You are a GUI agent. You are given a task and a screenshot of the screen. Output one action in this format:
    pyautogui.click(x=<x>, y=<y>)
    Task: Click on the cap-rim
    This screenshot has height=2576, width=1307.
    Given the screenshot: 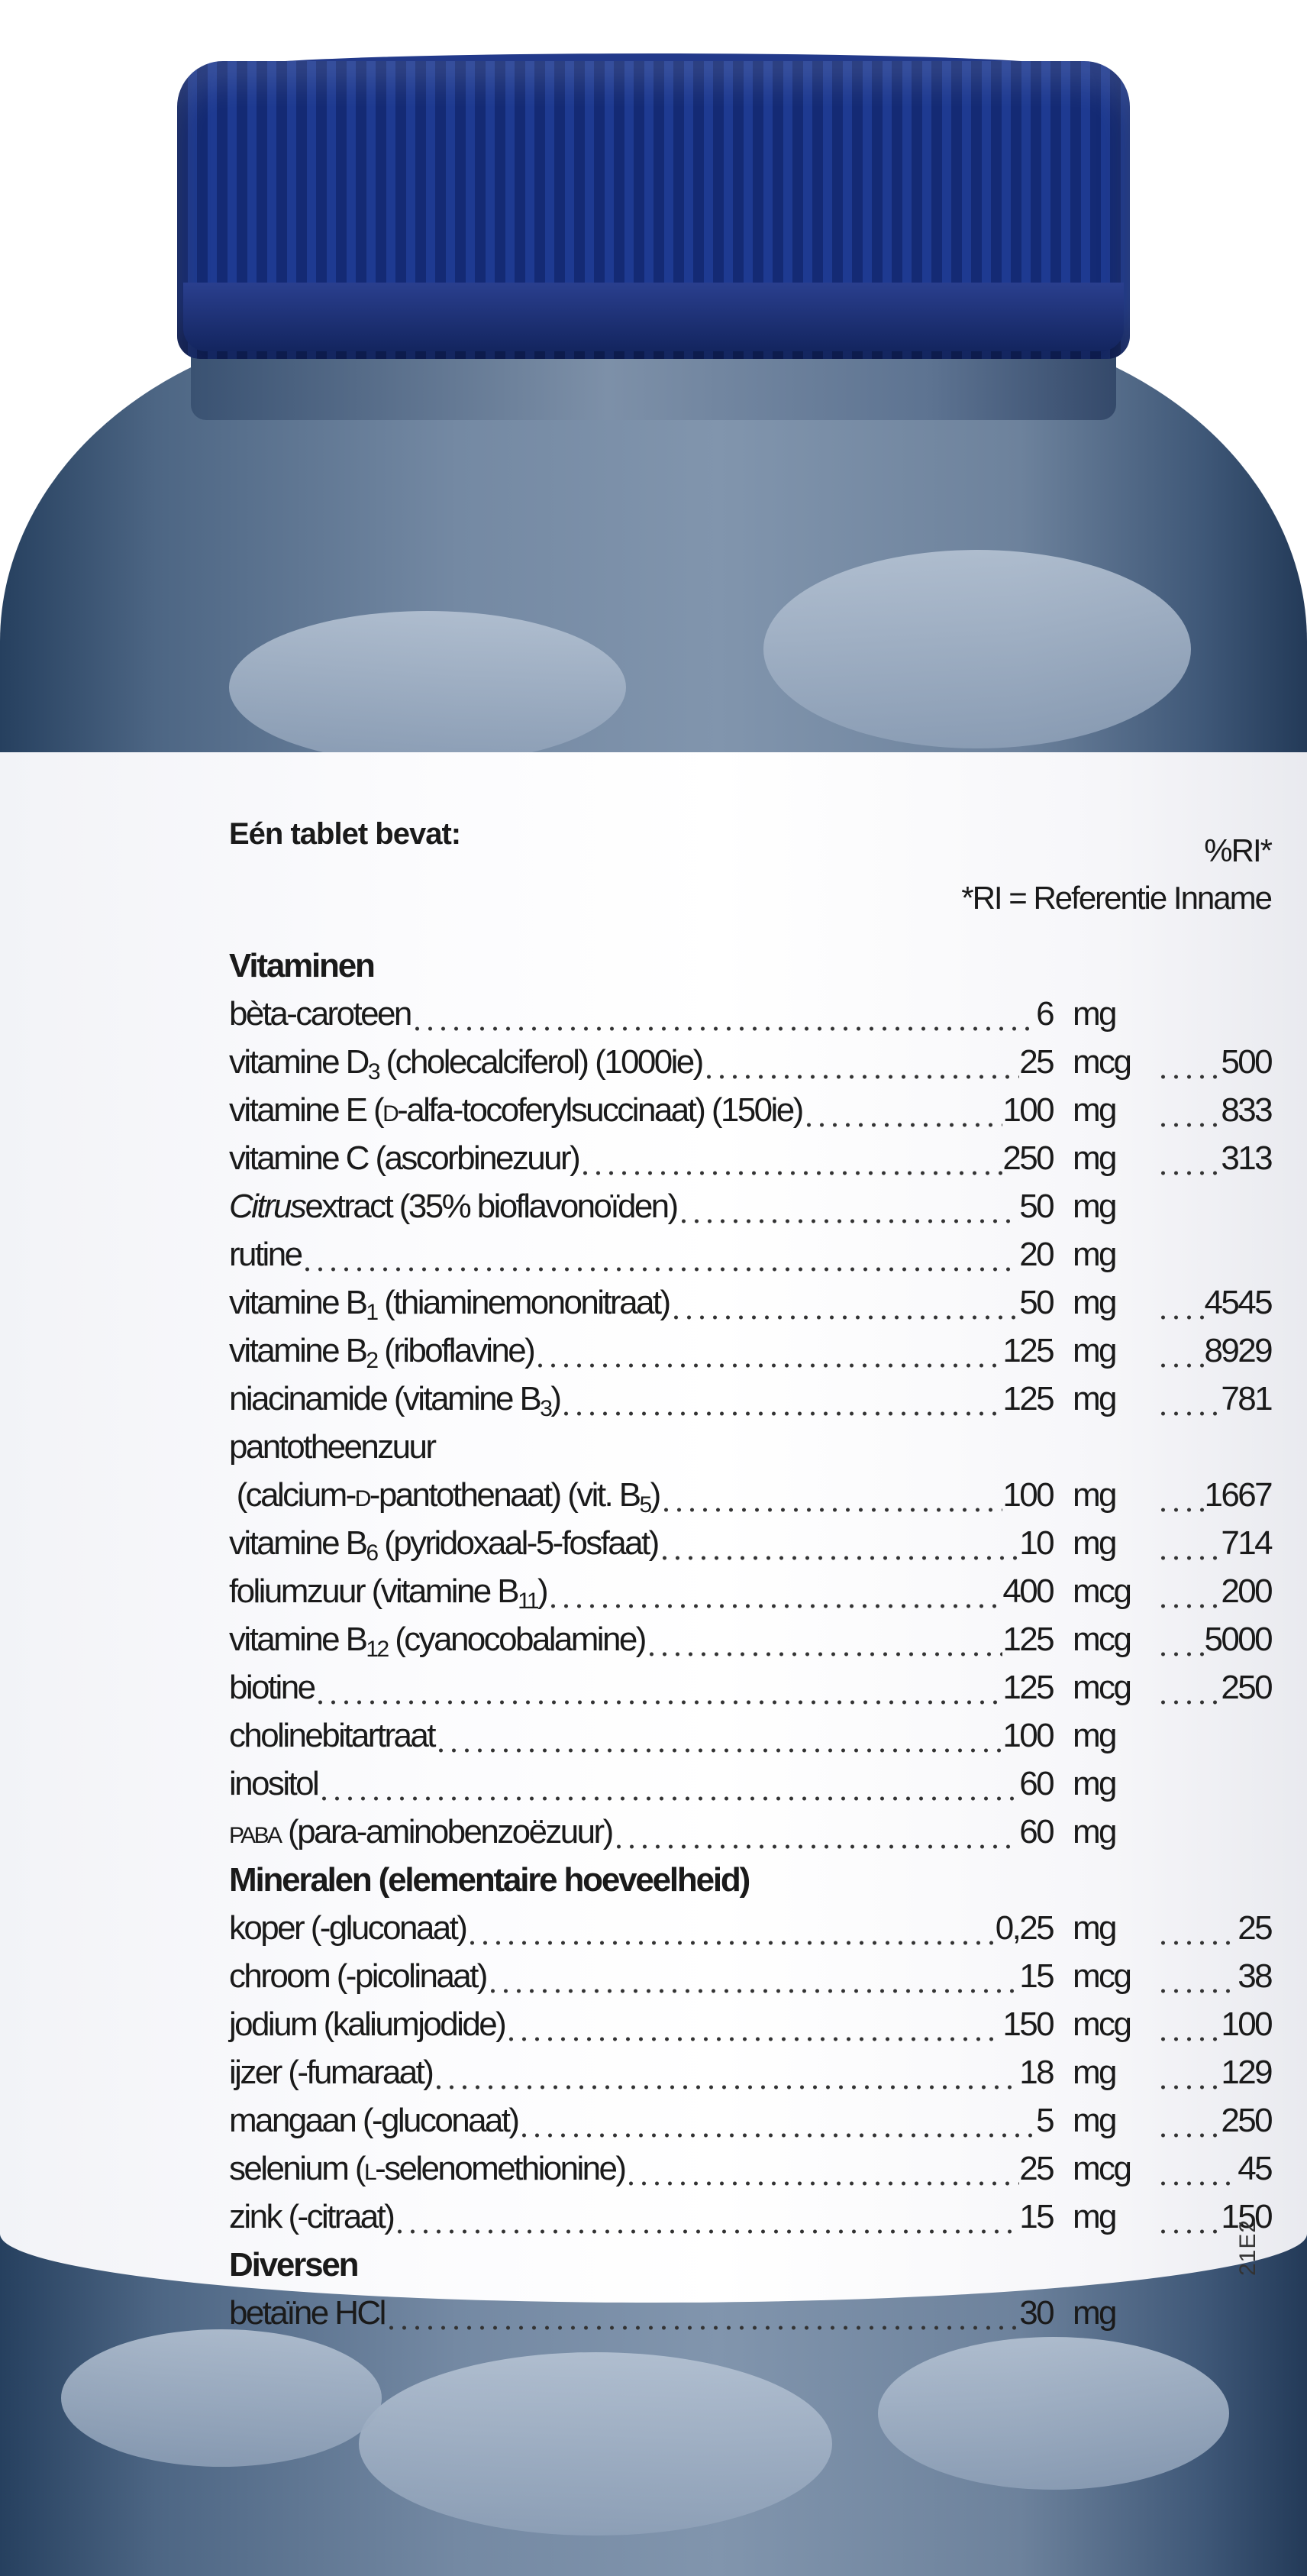 What is the action you would take?
    pyautogui.click(x=653, y=317)
    